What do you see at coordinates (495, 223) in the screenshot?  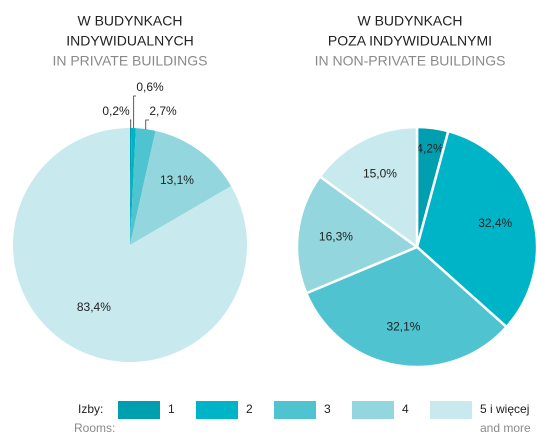 I see `data-label: 32,4%` at bounding box center [495, 223].